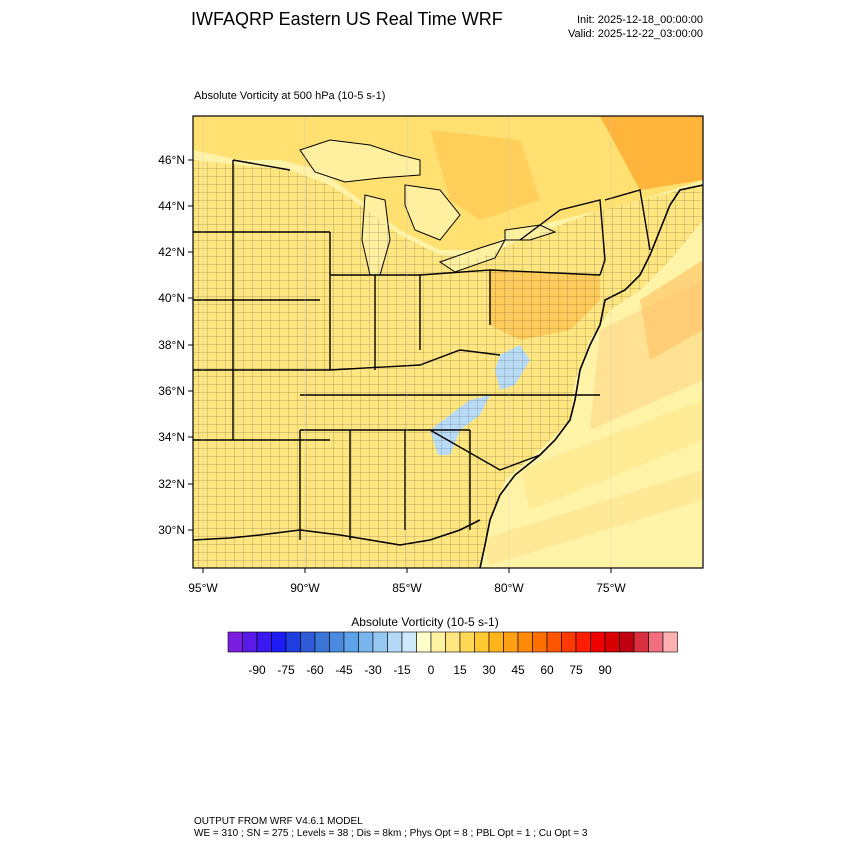 The image size is (850, 850). Describe the element at coordinates (171, 391) in the screenshot. I see `lat-label: 36°N` at that location.